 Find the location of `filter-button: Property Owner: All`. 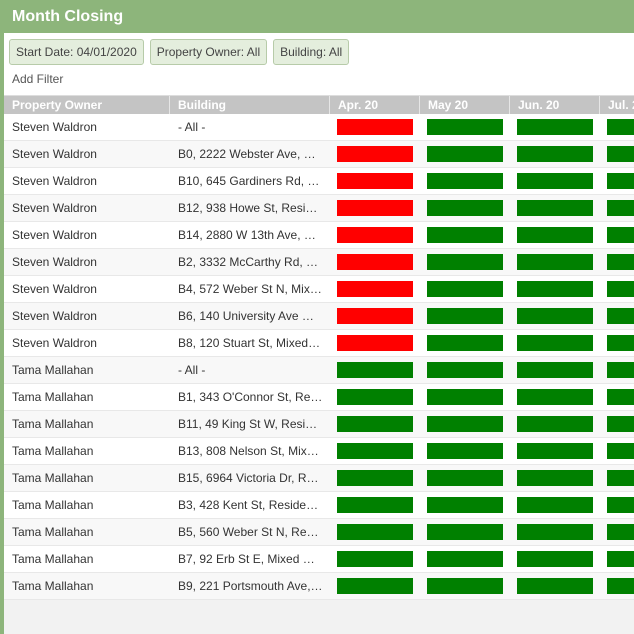

filter-button: Property Owner: All is located at coordinates (208, 52).